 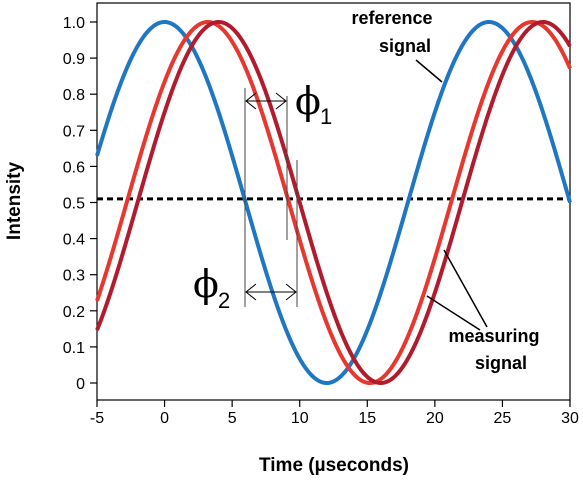 What do you see at coordinates (429, 71) in the screenshot?
I see `reference-pointer` at bounding box center [429, 71].